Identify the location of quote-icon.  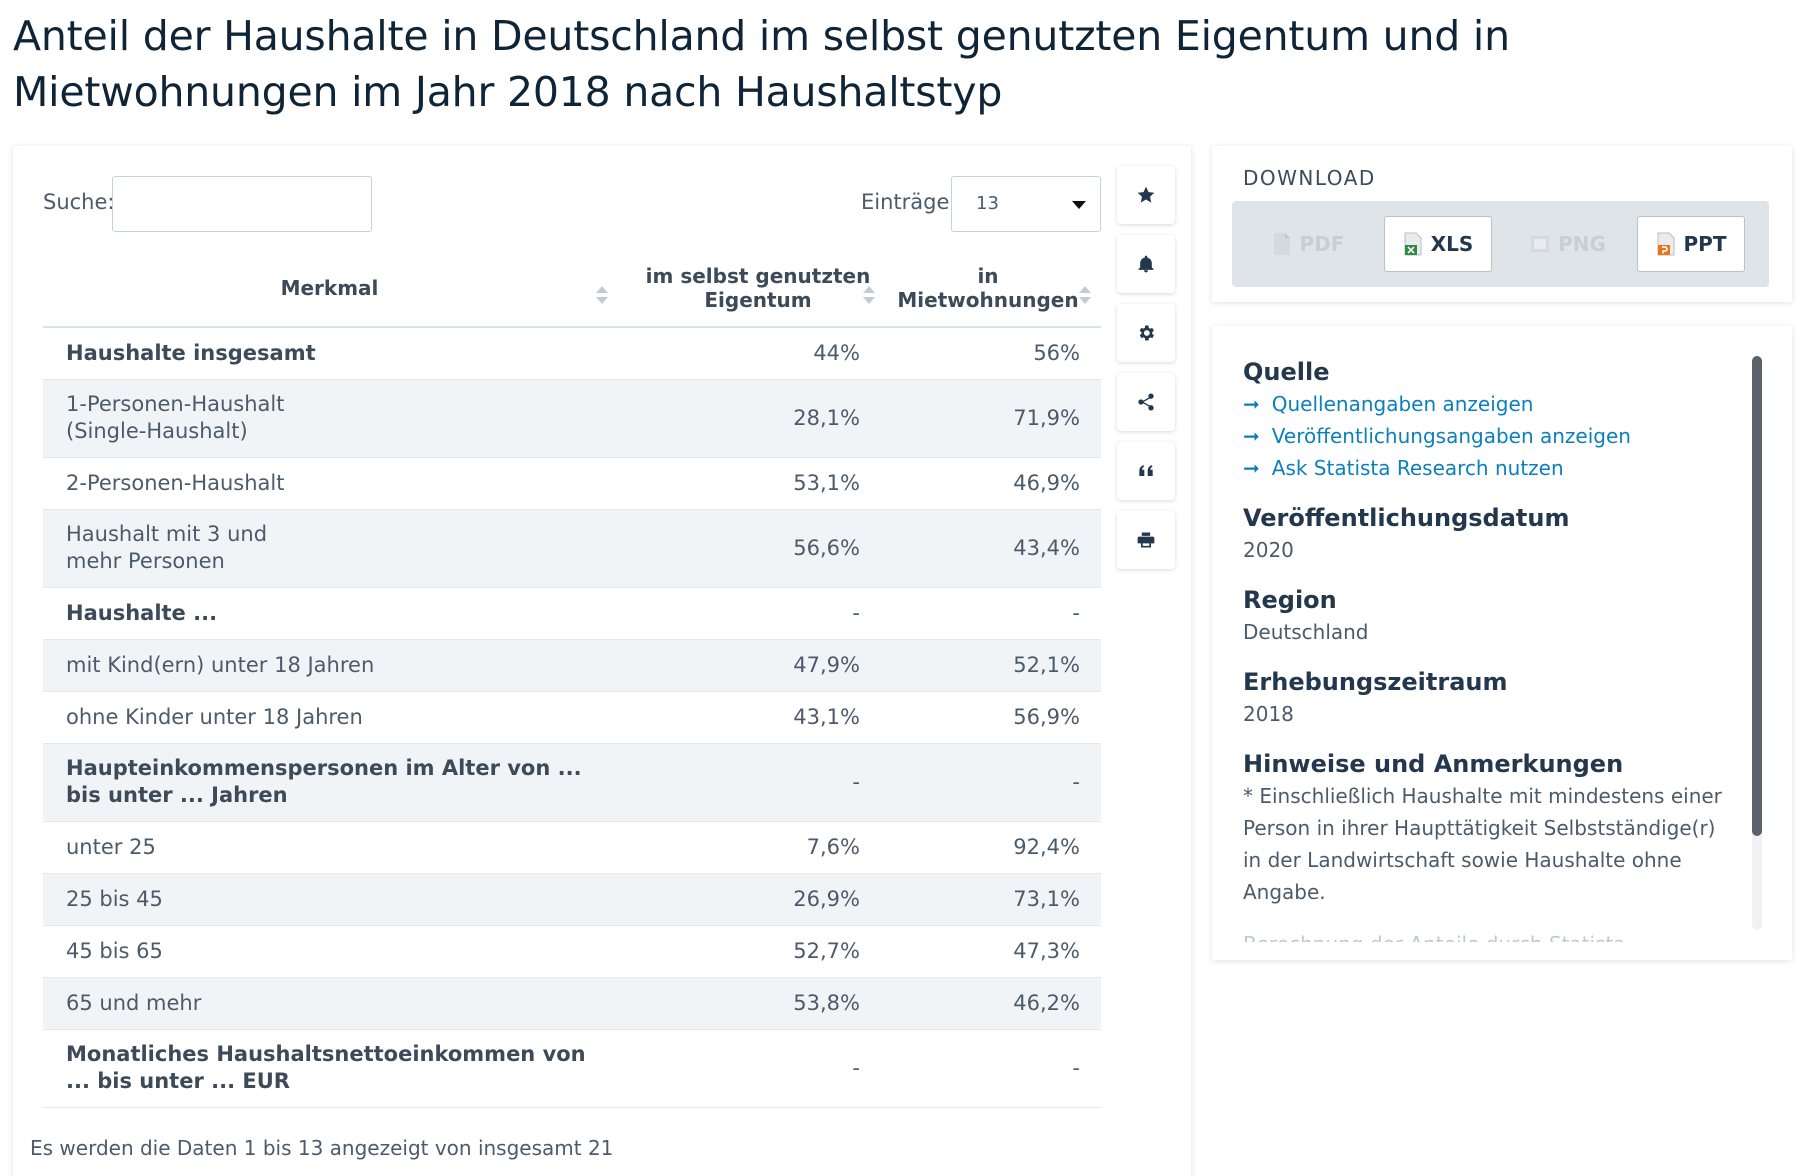
(1146, 470).